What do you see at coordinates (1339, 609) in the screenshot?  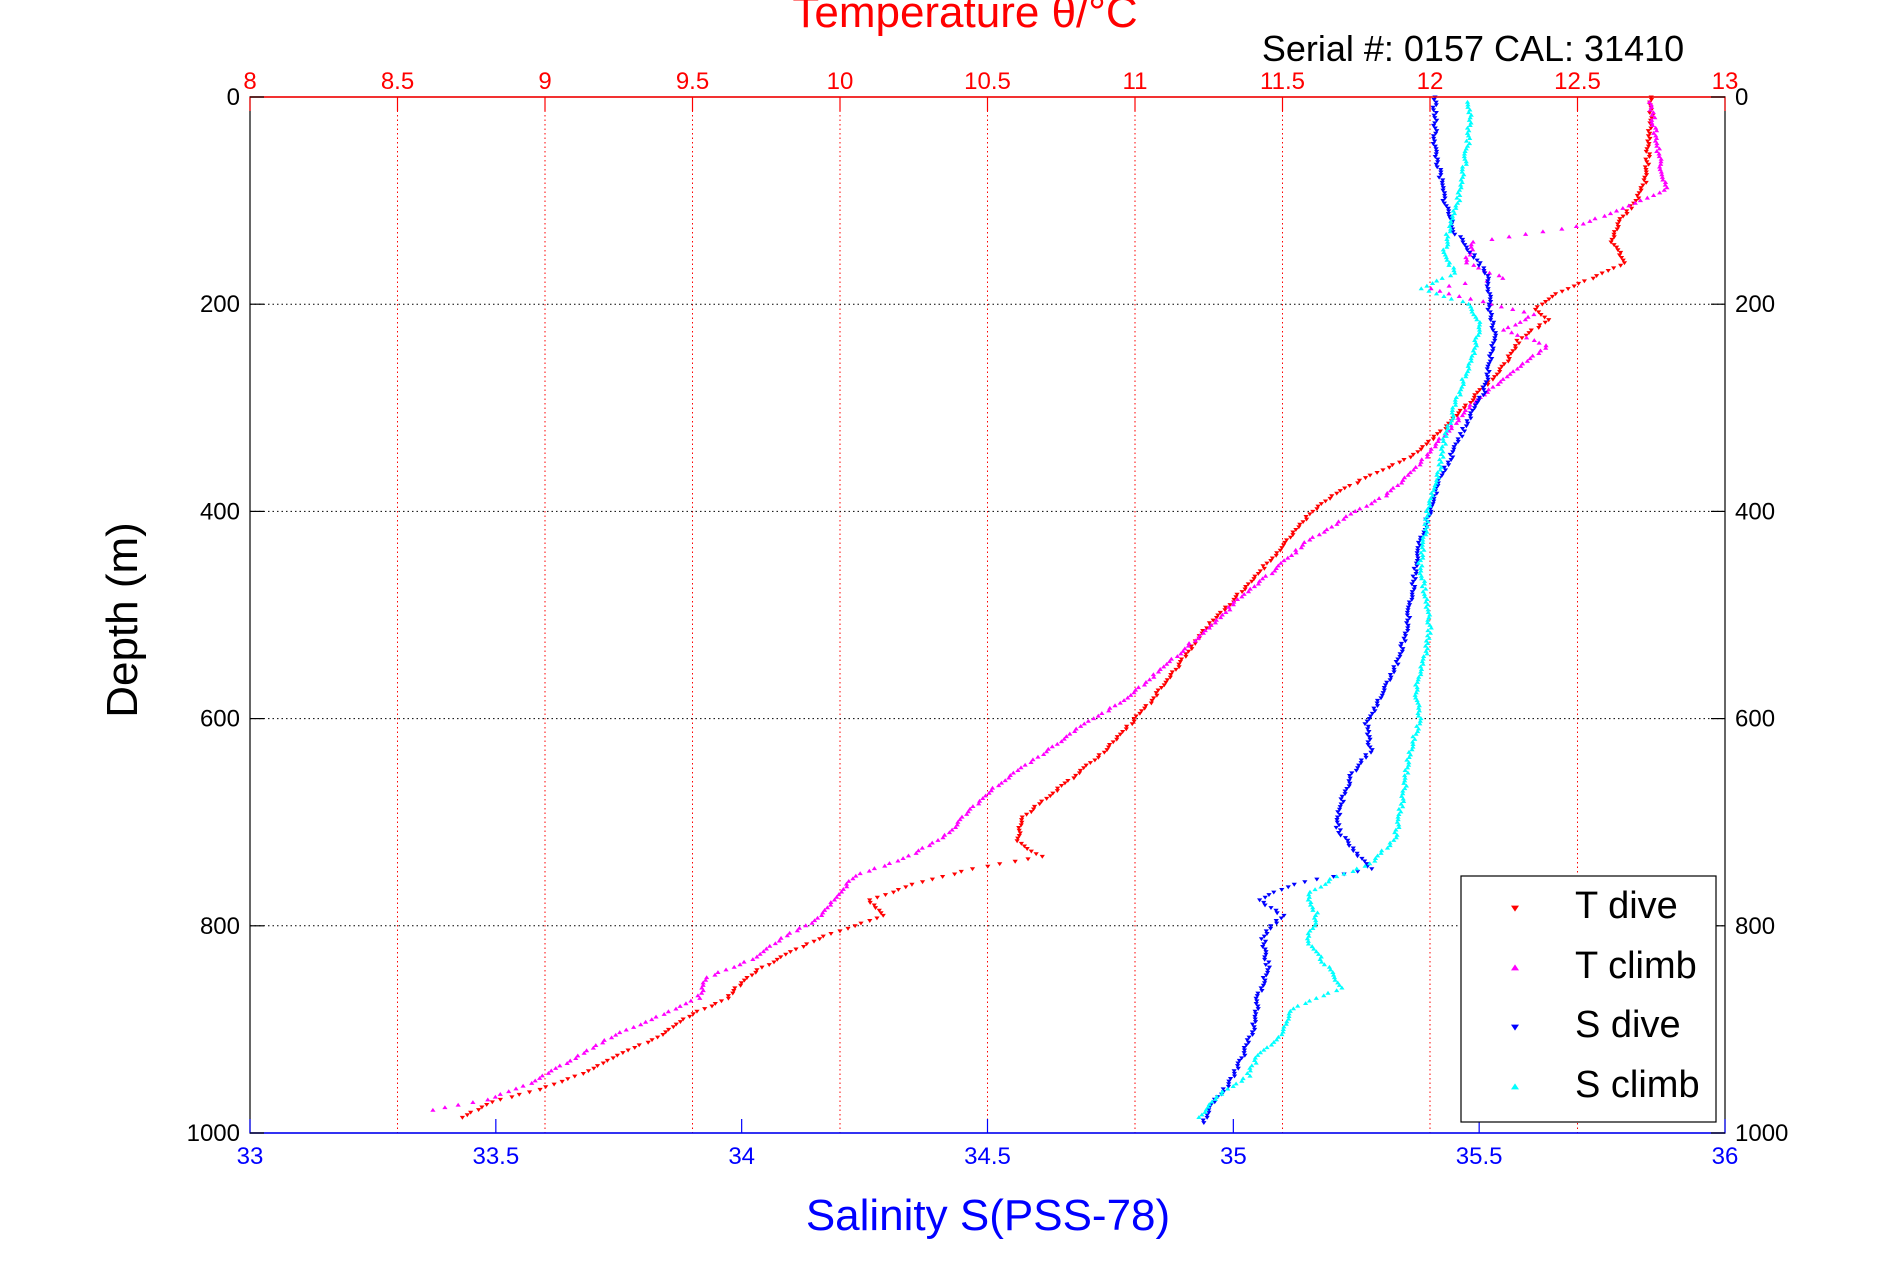 I see `series-s-climb` at bounding box center [1339, 609].